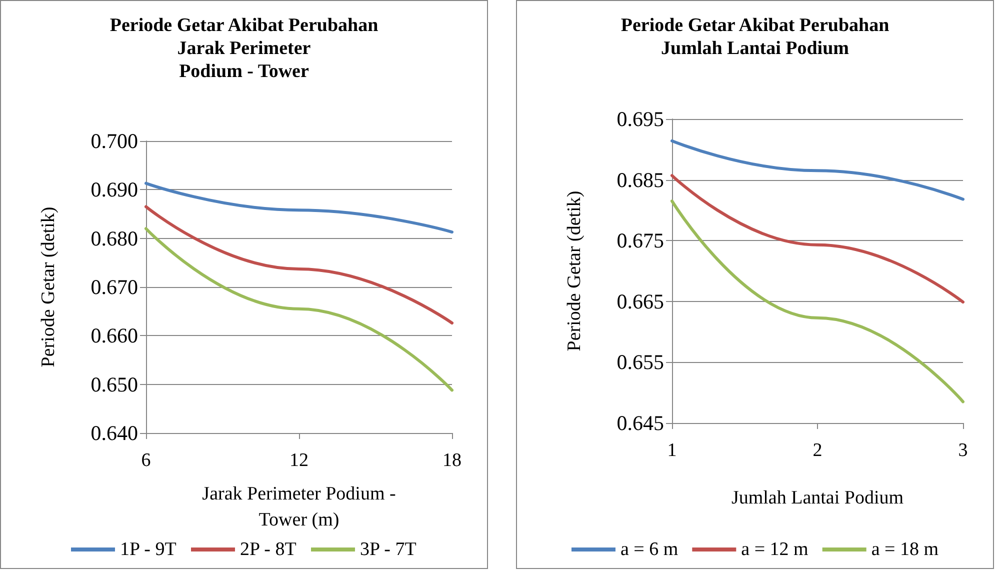  I want to click on x-tick-label: 18, so click(452, 460).